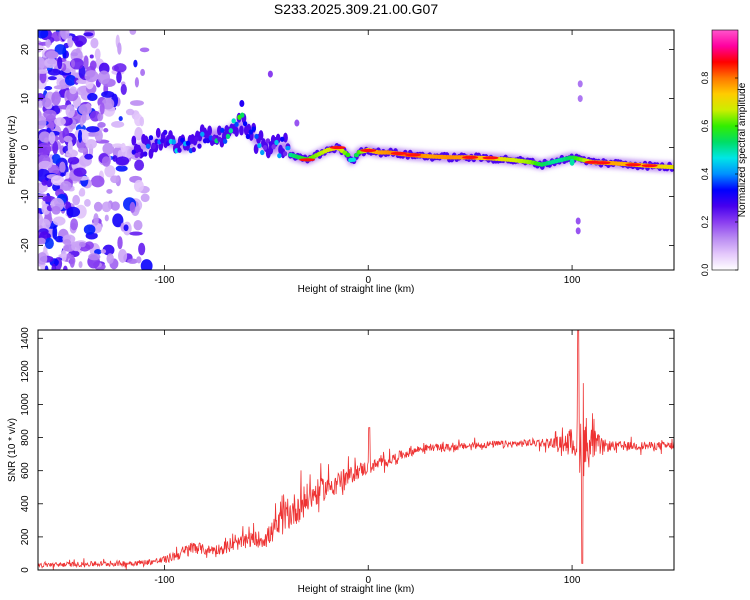 This screenshot has height=600, width=750. Describe the element at coordinates (25, 371) in the screenshot. I see `snr-ytick-label: 1200` at that location.